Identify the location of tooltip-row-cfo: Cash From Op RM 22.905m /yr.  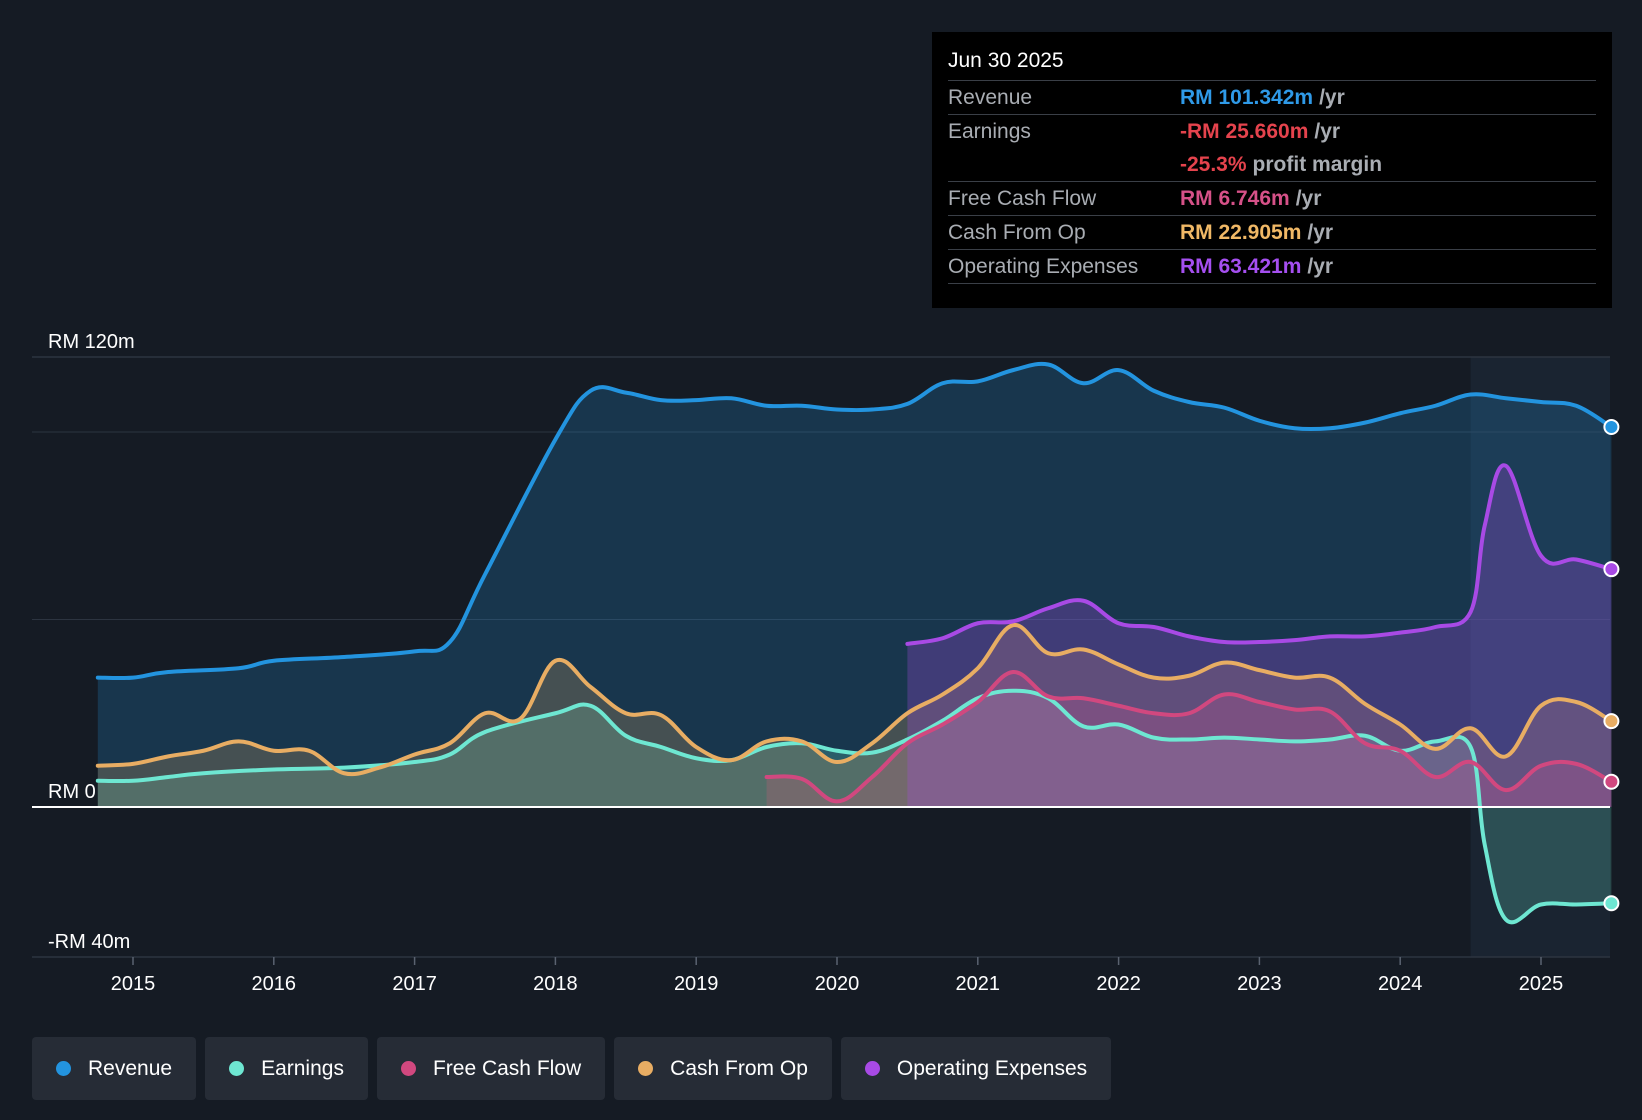
(1272, 233).